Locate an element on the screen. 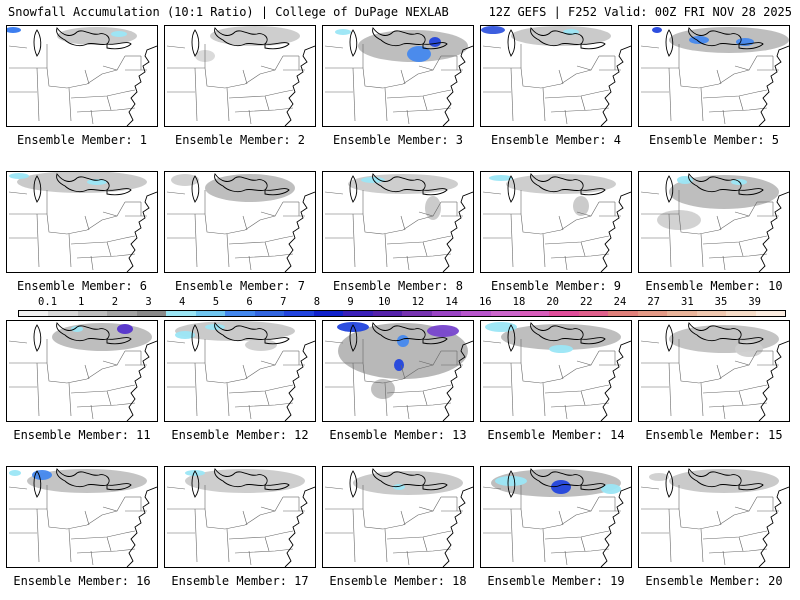 The height and width of the screenshot is (600, 800). ensemble-member-label: Ensemble Member: 6 is located at coordinates (82, 286).